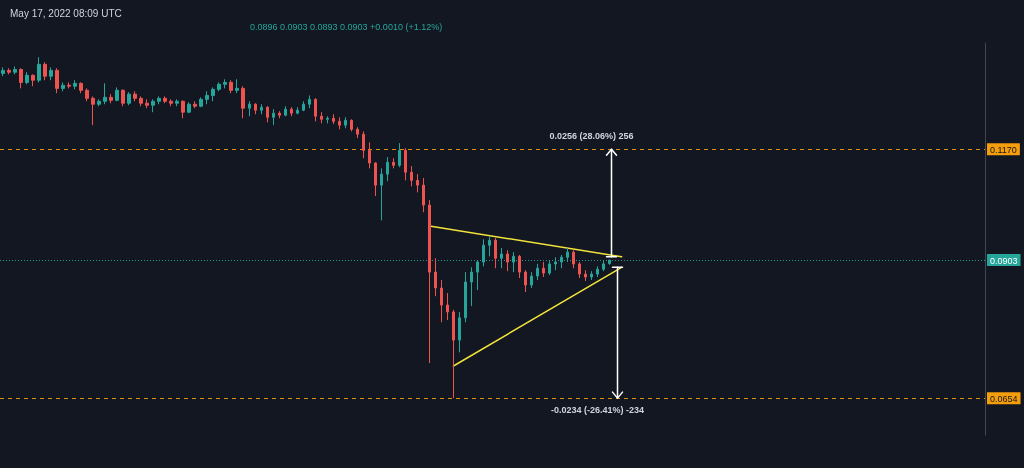 This screenshot has height=468, width=1024. I want to click on y-tick-label: 0.0903, so click(1004, 260).